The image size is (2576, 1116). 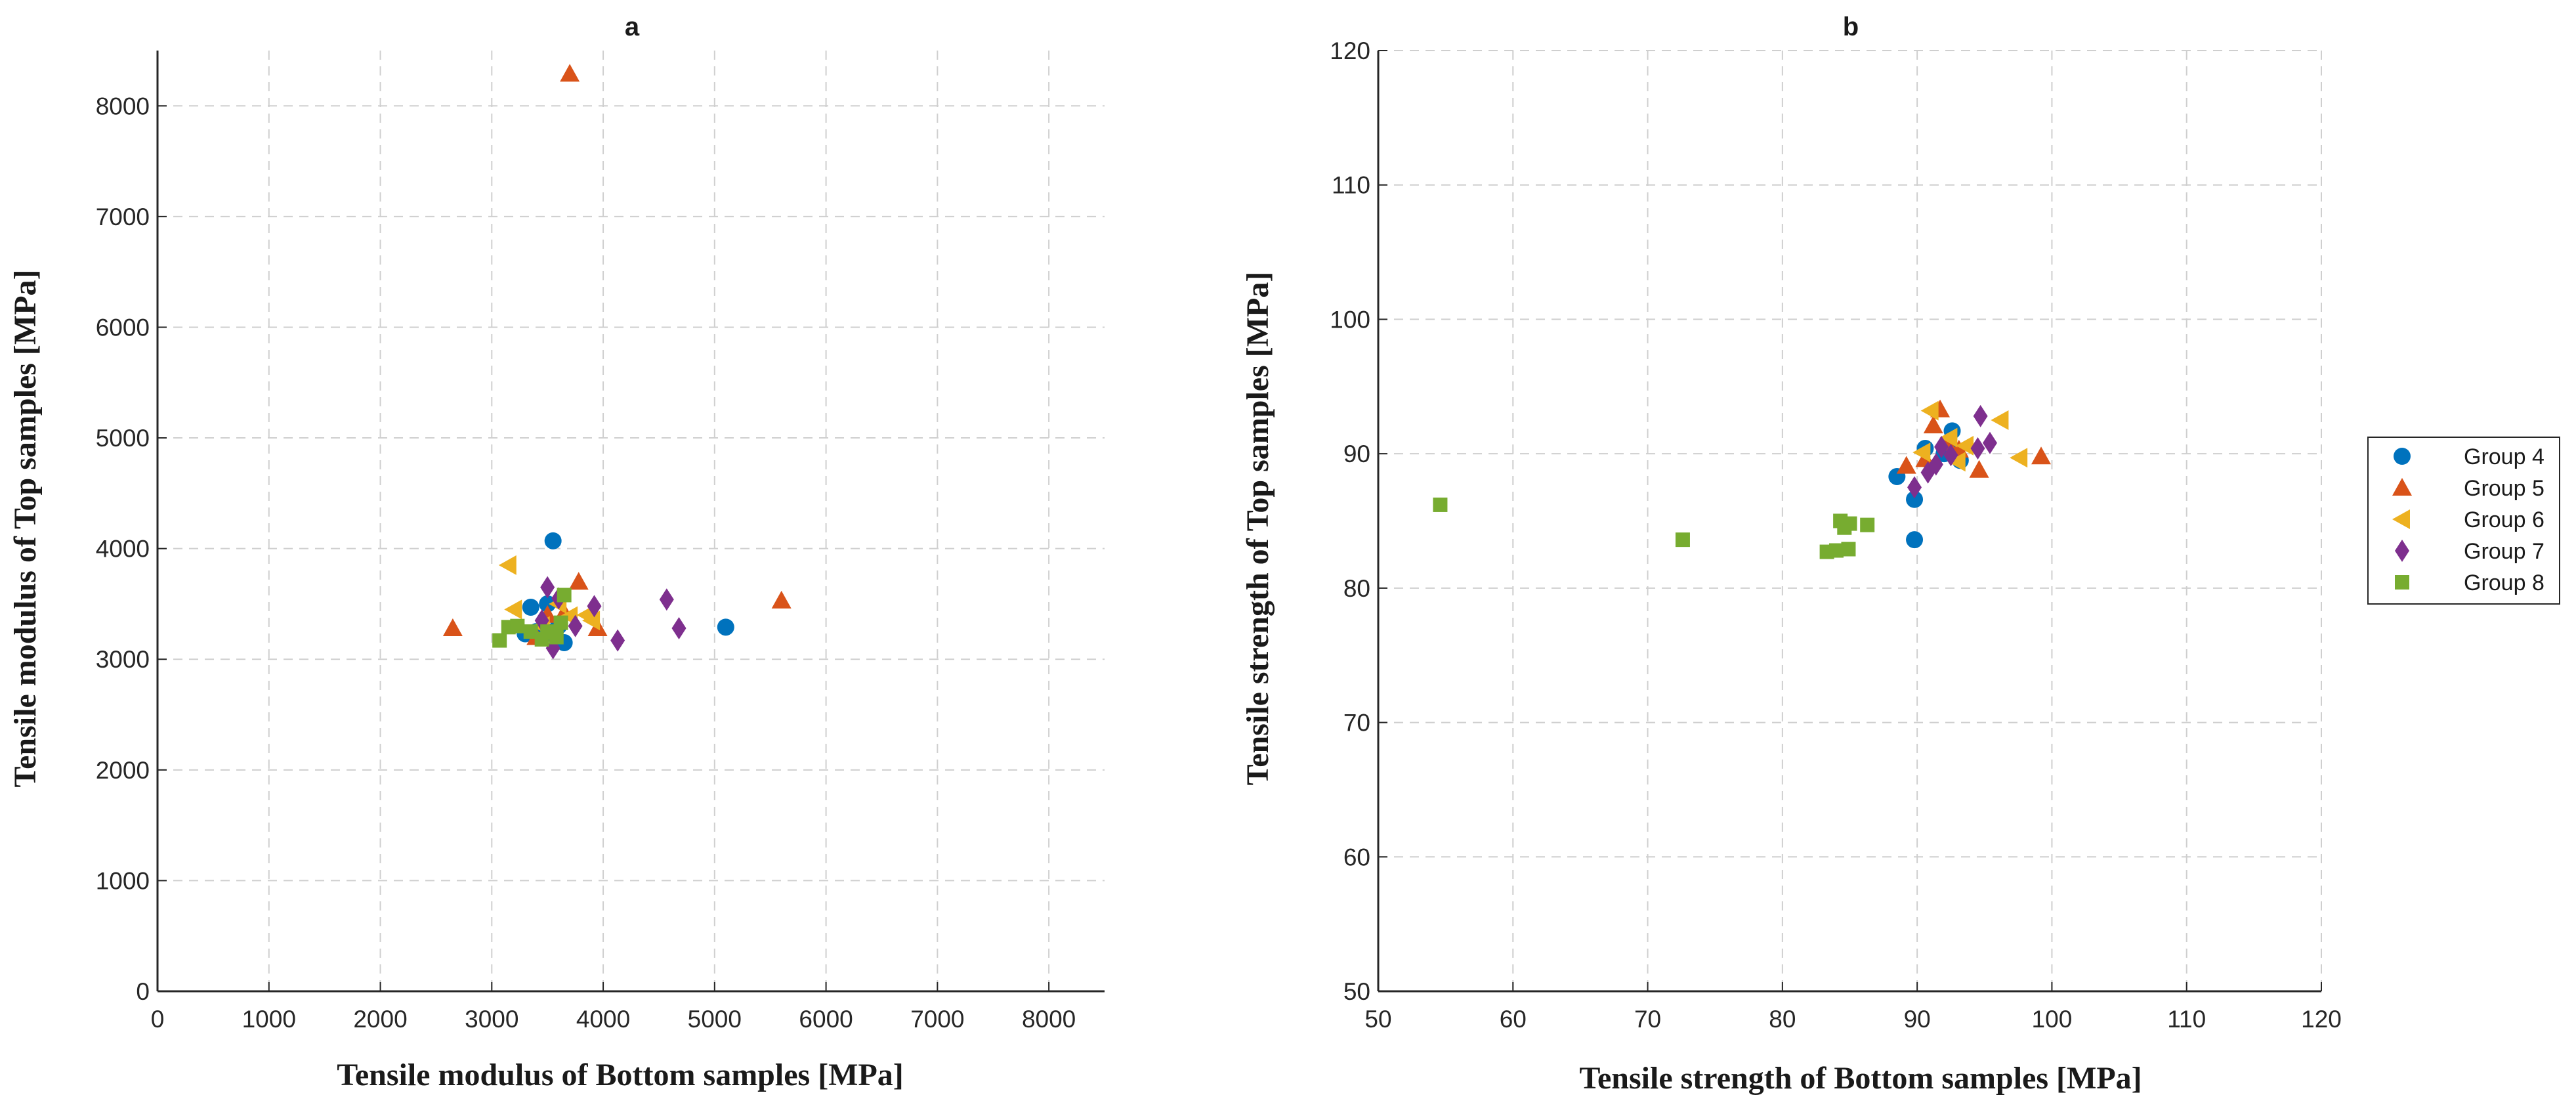 What do you see at coordinates (2321, 1020) in the screenshot?
I see `x-tick-label: 120` at bounding box center [2321, 1020].